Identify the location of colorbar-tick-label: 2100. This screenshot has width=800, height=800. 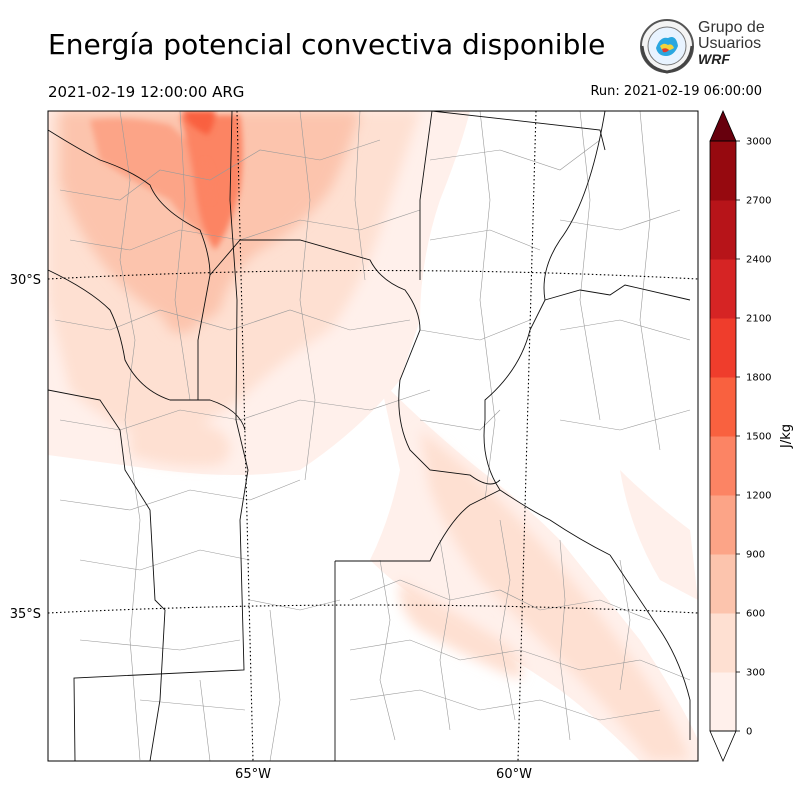
(758, 319).